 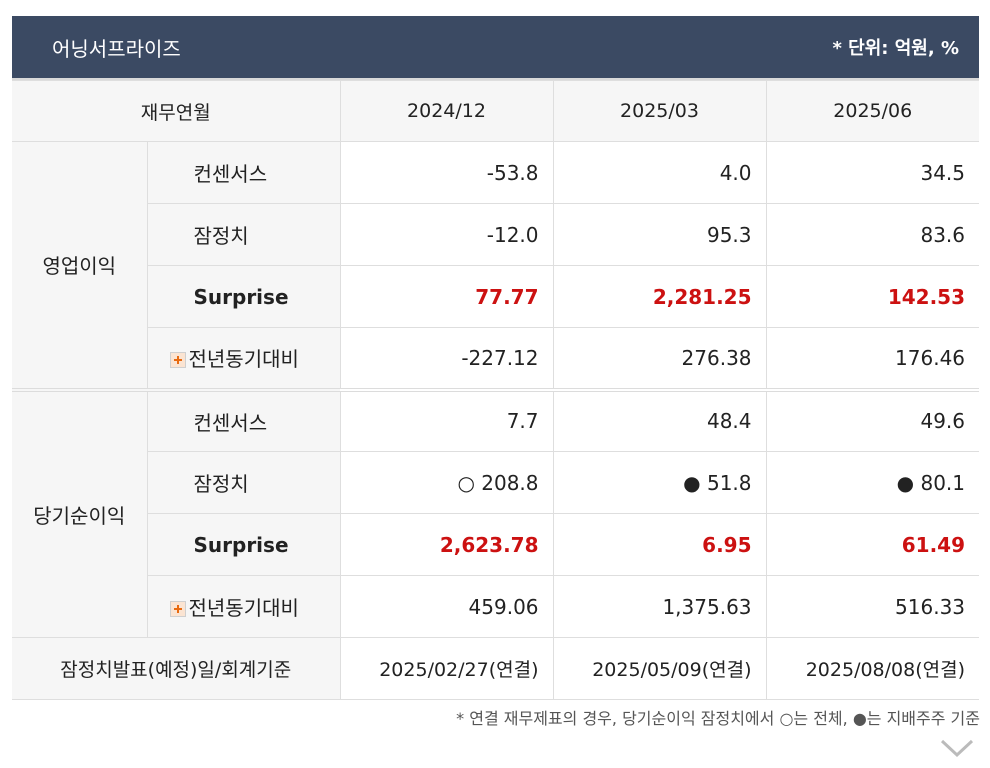 I want to click on surprise-value: 142.53, so click(x=872, y=296).